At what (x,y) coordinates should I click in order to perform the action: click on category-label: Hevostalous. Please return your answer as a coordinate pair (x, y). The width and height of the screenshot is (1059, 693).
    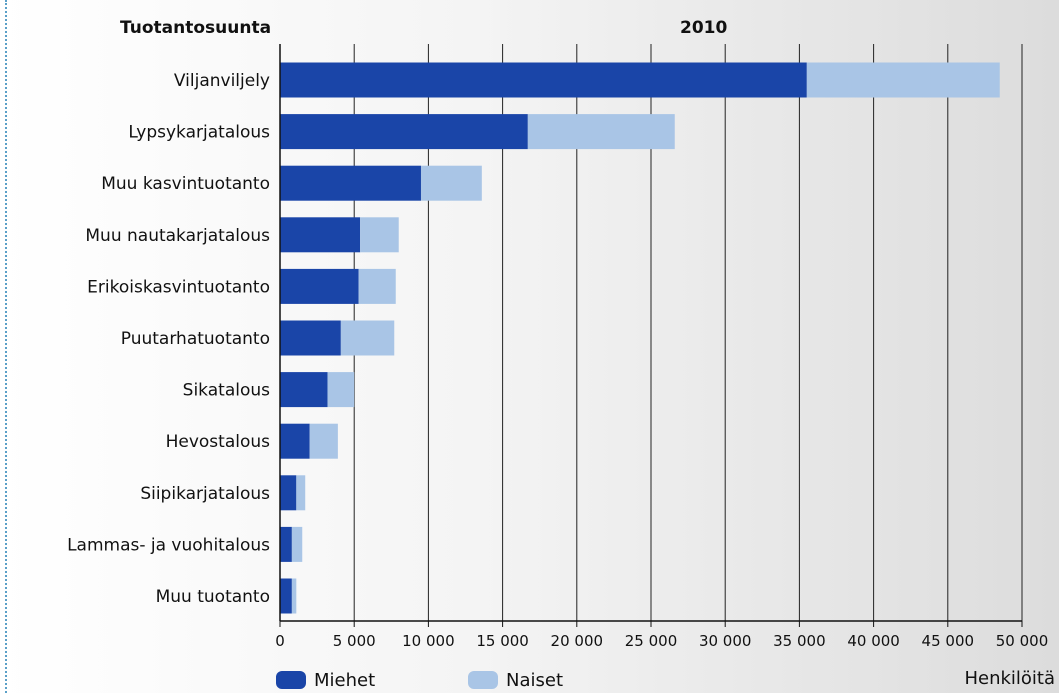
    Looking at the image, I should click on (218, 442).